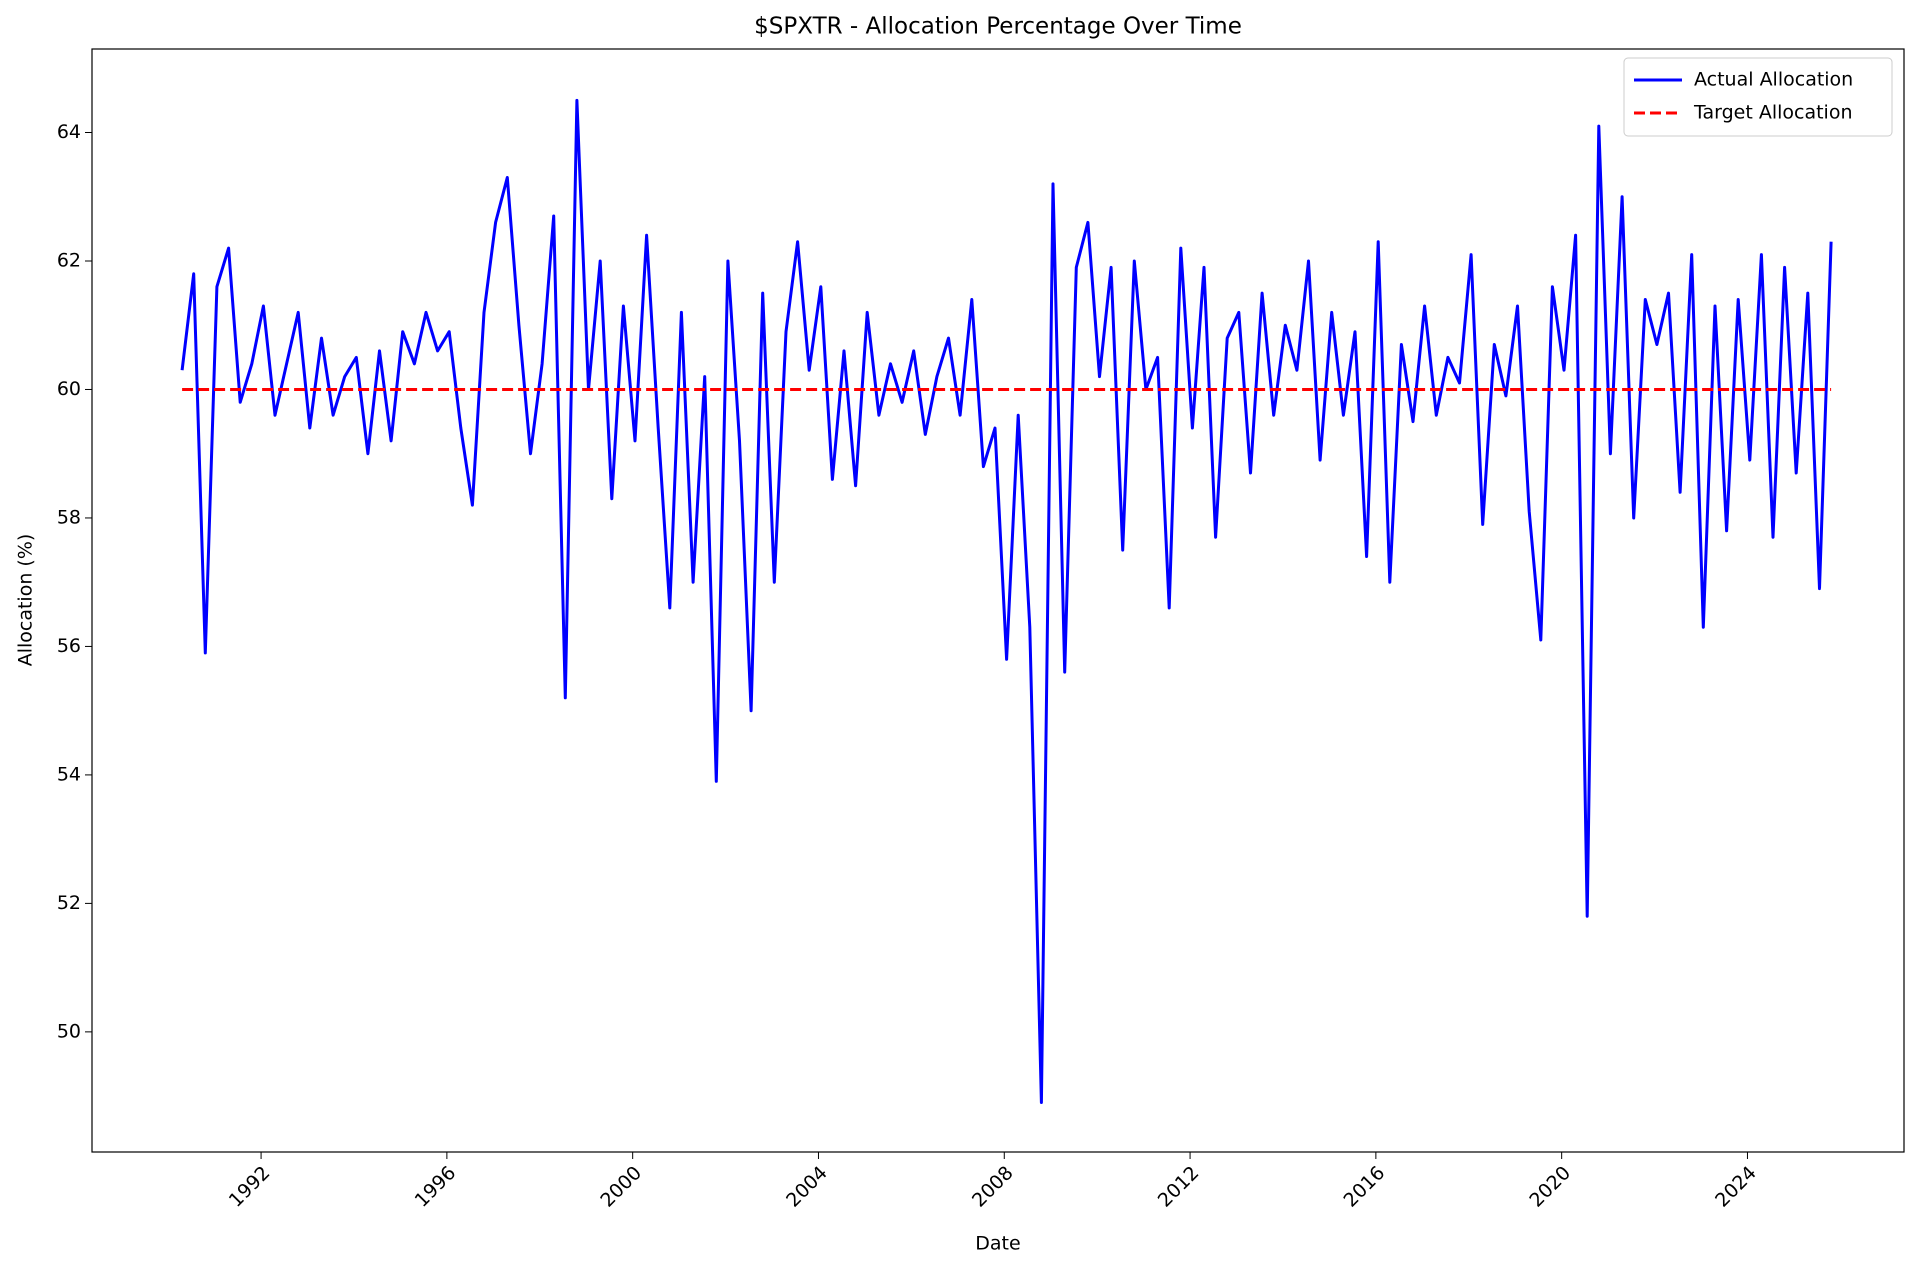 The height and width of the screenshot is (1272, 1920). I want to click on x-tick-label: 2016, so click(1365, 1187).